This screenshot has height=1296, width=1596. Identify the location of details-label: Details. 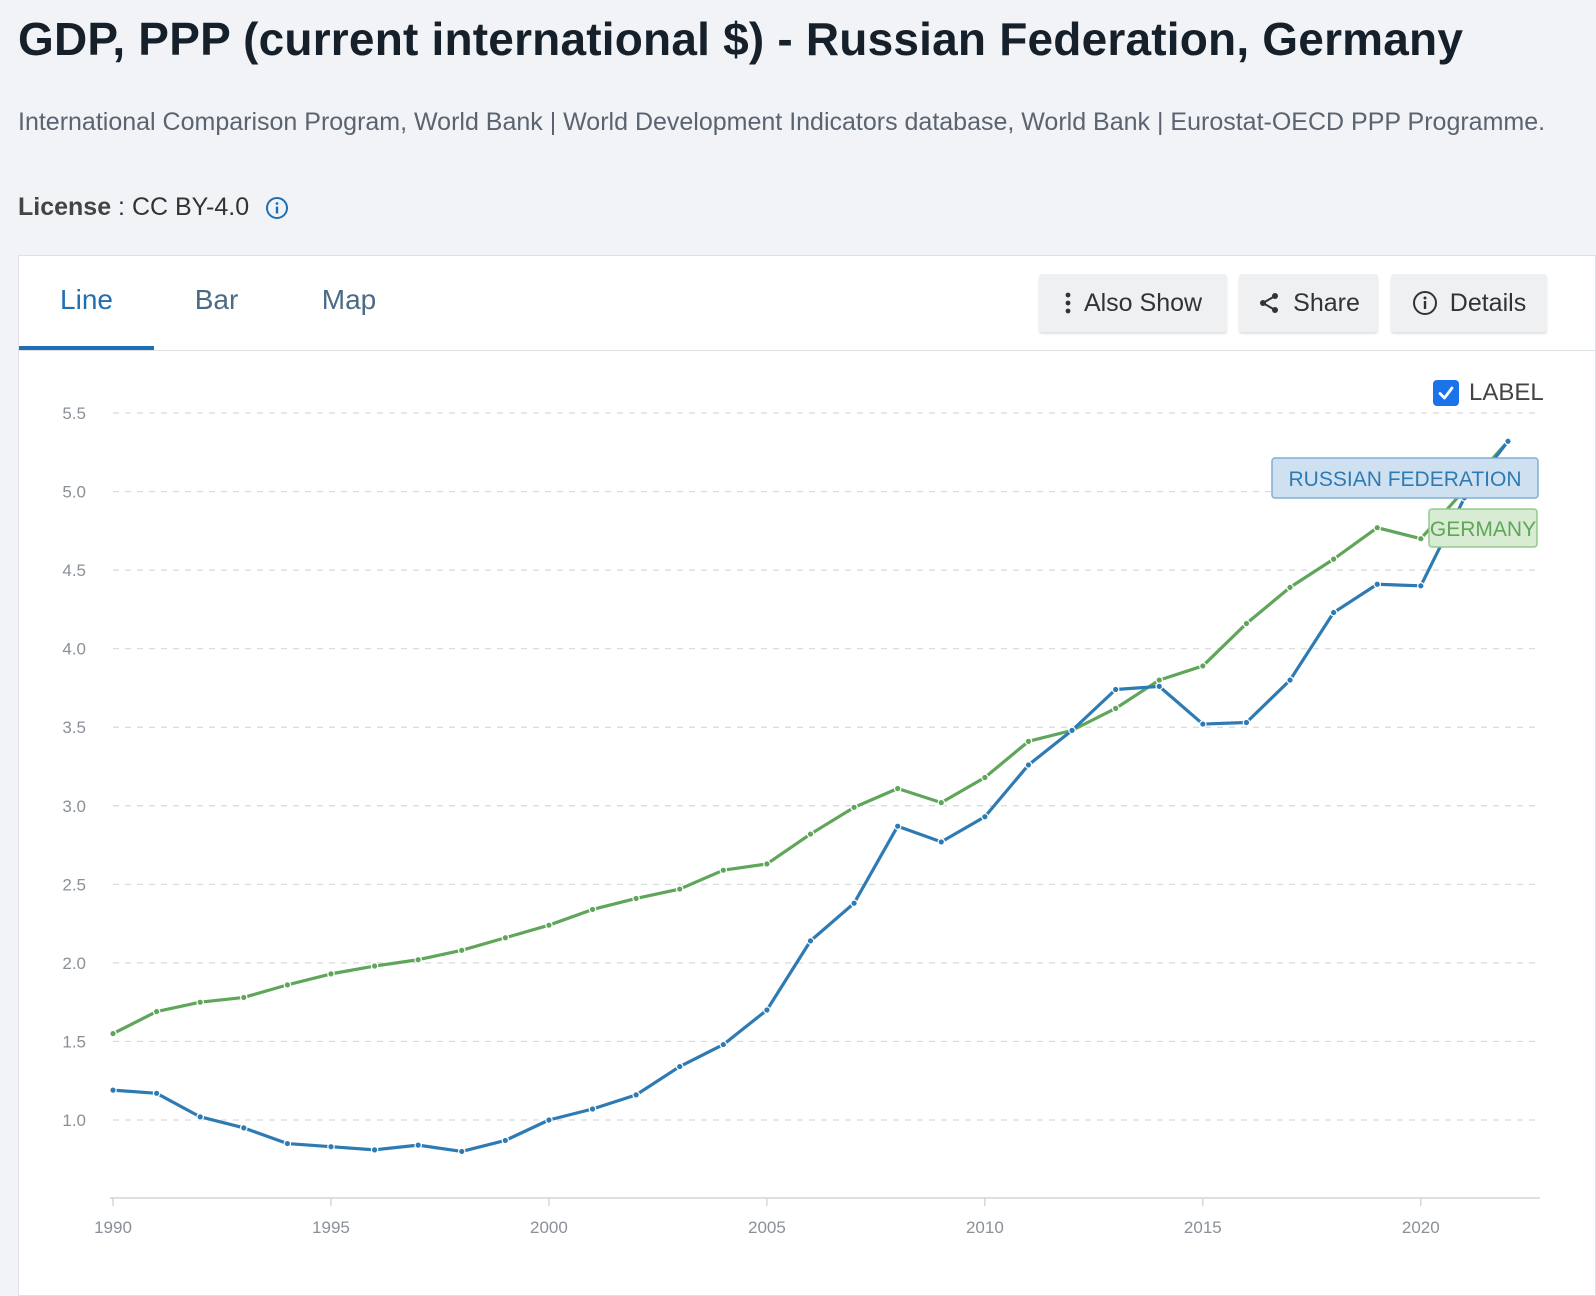
(1488, 302).